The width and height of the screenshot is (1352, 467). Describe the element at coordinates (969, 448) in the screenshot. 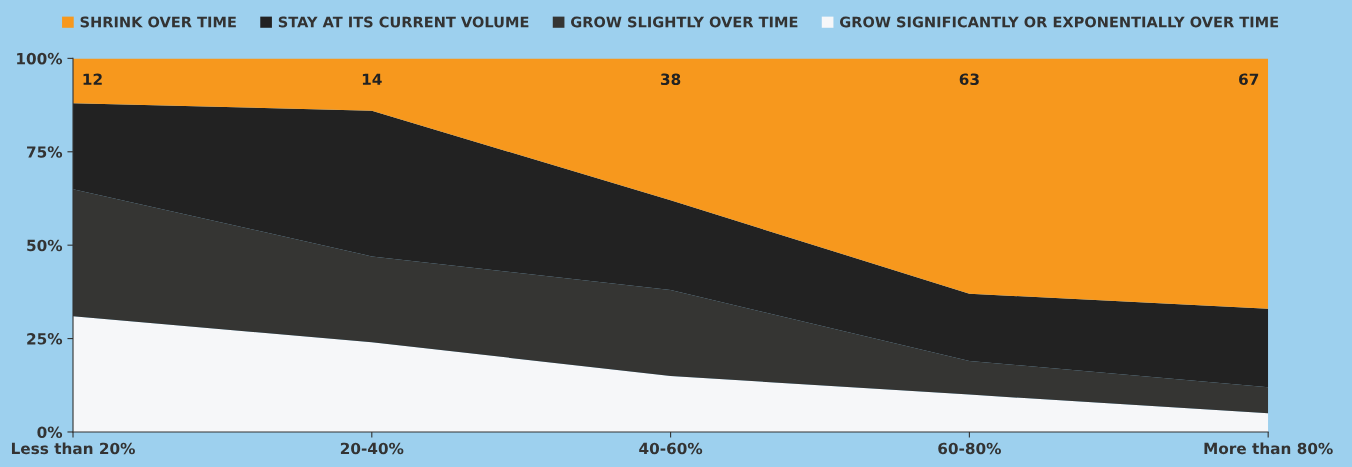

I see `x-tick-label: 60-80%` at that location.